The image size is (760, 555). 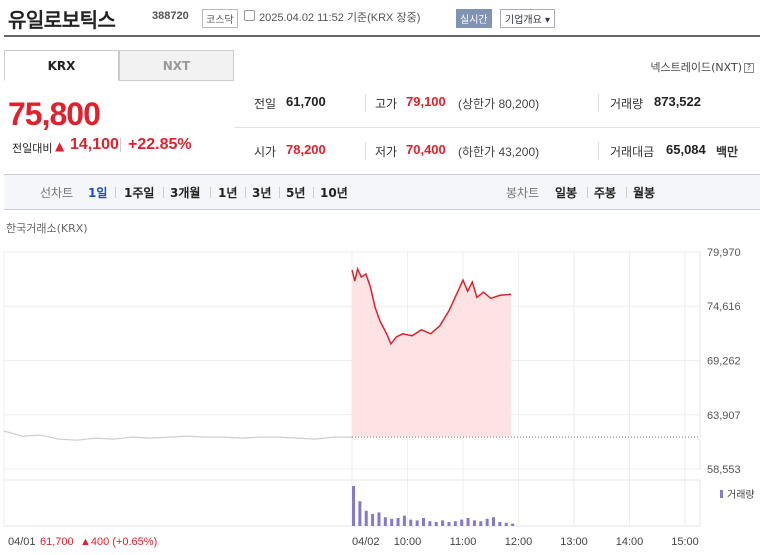 What do you see at coordinates (334, 193) in the screenshot?
I see `period-10year: 10년` at bounding box center [334, 193].